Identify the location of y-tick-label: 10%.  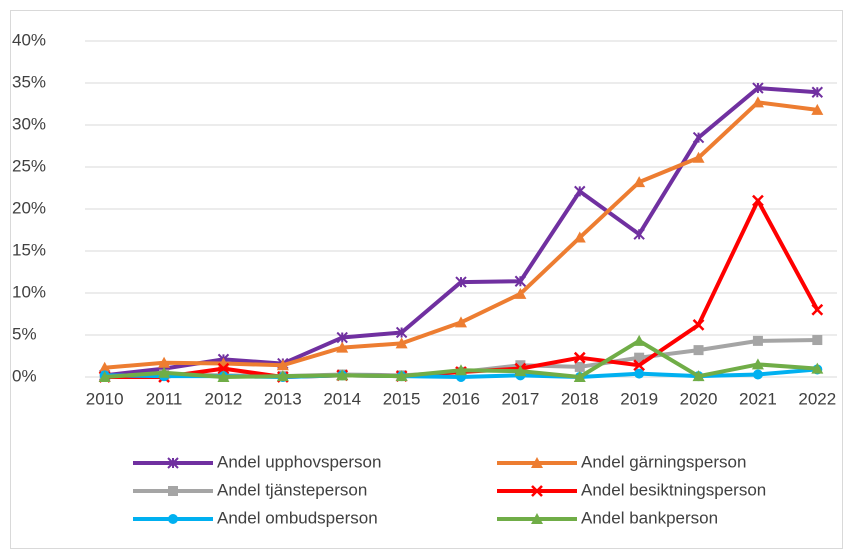
(29, 291).